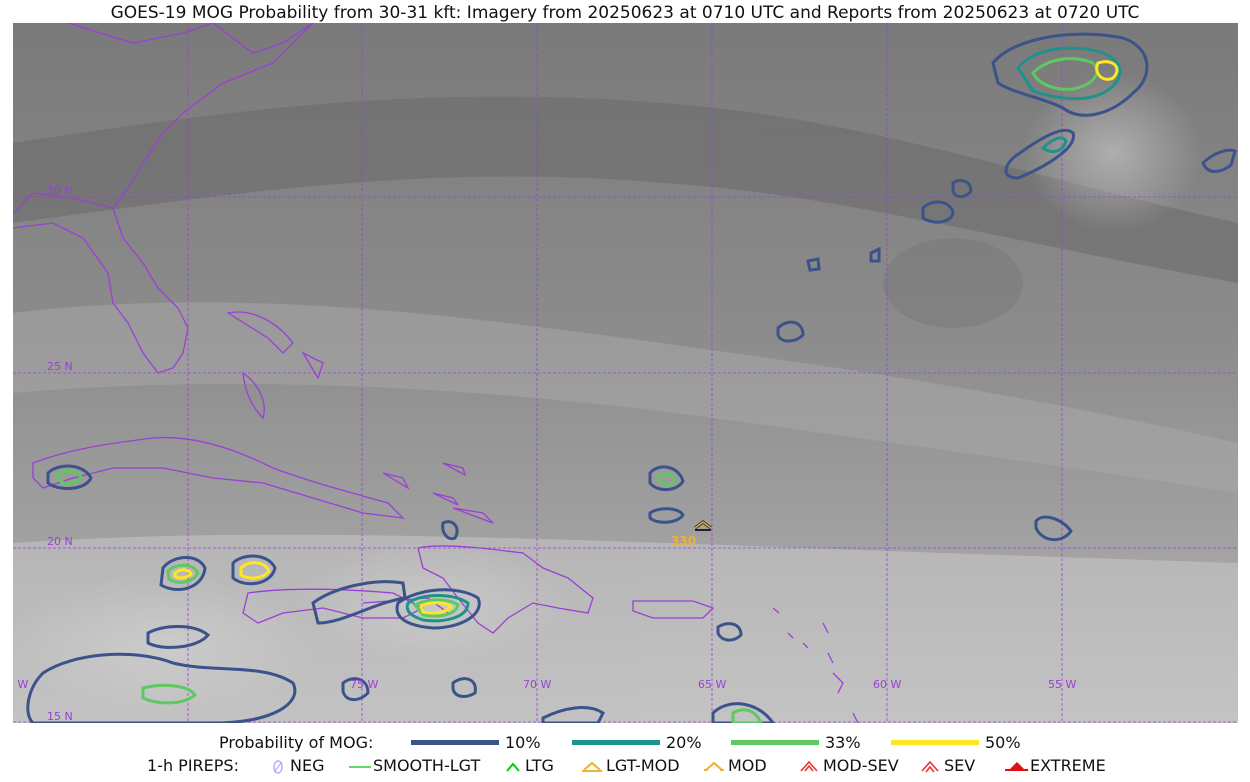 The height and width of the screenshot is (782, 1250). Describe the element at coordinates (747, 765) in the screenshot. I see `legend-label: MOD` at that location.